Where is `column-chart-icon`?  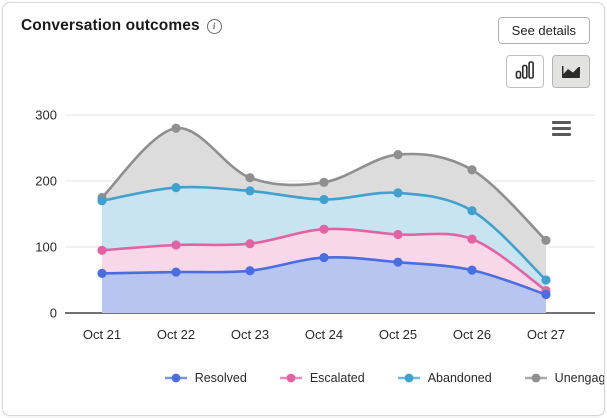
column-chart-icon is located at coordinates (525, 71).